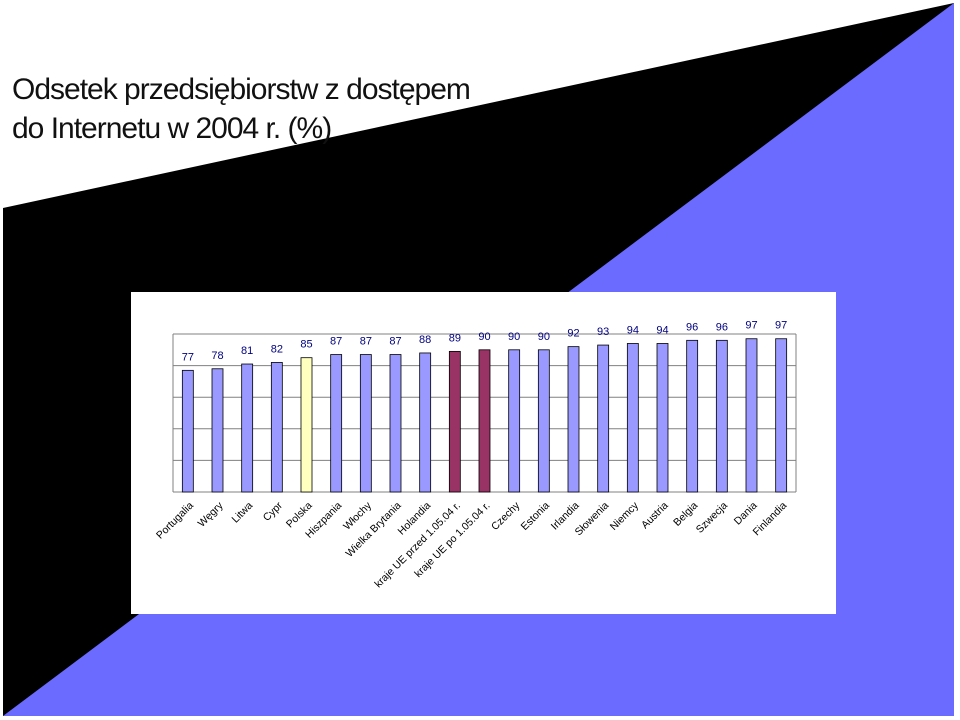 Image resolution: width=960 pixels, height=720 pixels. Describe the element at coordinates (625, 516) in the screenshot. I see `category-label: Niemcy` at that location.